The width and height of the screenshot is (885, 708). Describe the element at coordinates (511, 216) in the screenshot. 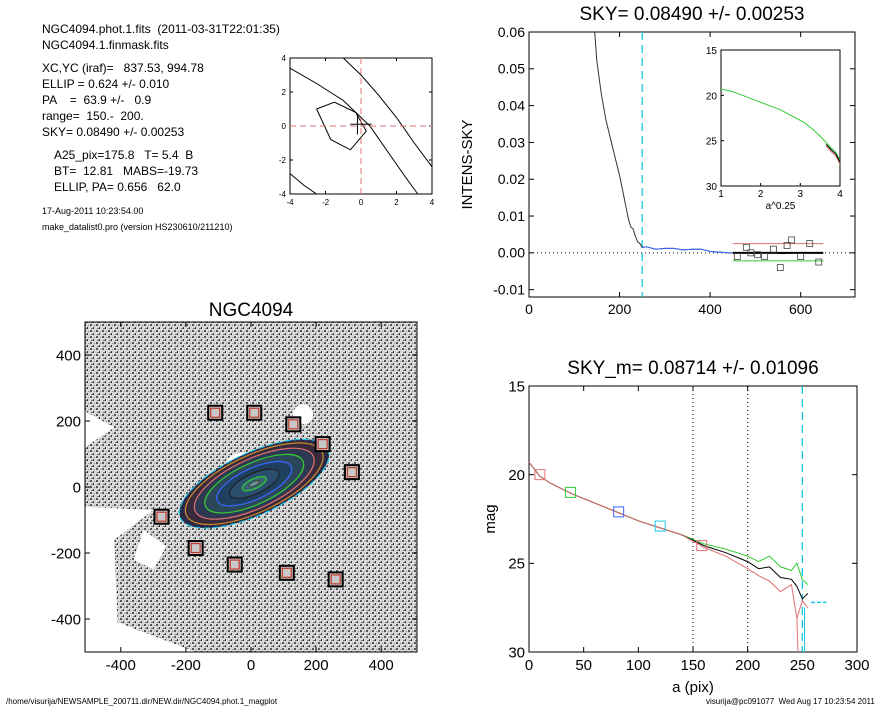

I see `sky-plot-ytick-label: 0.01` at that location.